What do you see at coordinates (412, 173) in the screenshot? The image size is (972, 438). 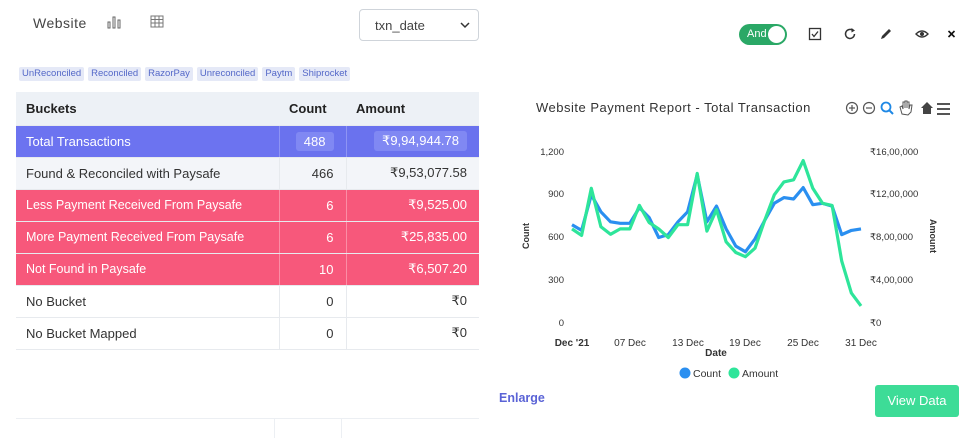 I see `amount-cell: ₹9,53,077.58` at bounding box center [412, 173].